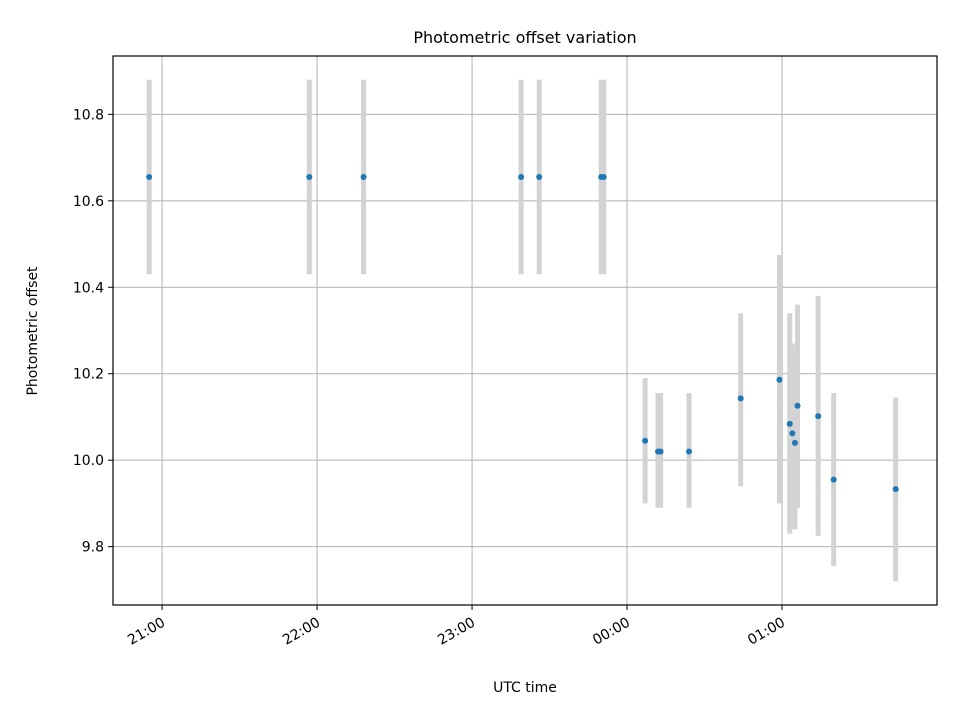 Image resolution: width=960 pixels, height=720 pixels. I want to click on chart-title: Photometric offset variation, so click(524, 37).